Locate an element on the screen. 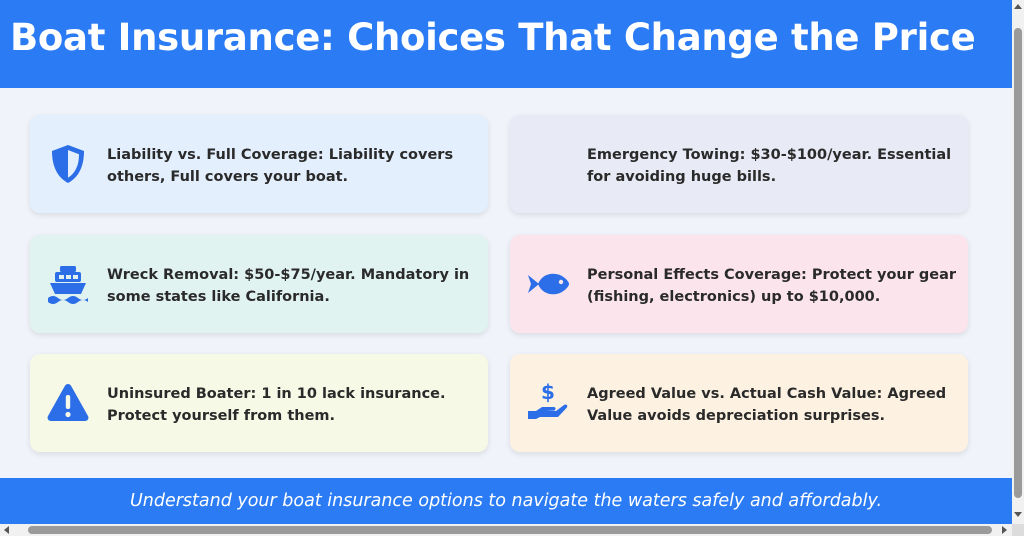 The width and height of the screenshot is (1024, 536). card-agreed-value-text: Agreed Value vs. Actual Cash Value is located at coordinates (767, 405).